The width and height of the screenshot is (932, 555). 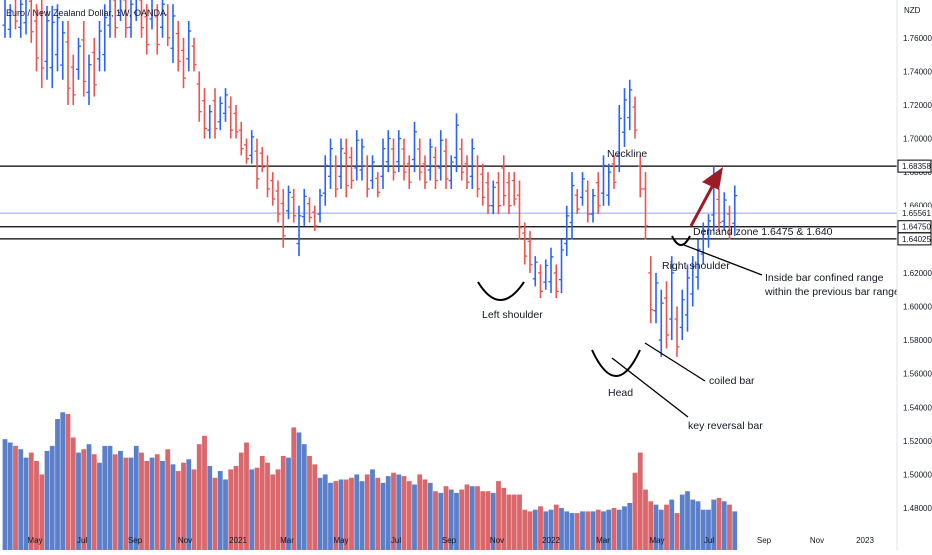 What do you see at coordinates (917, 139) in the screenshot?
I see `y-tick-label: 1.70000` at bounding box center [917, 139].